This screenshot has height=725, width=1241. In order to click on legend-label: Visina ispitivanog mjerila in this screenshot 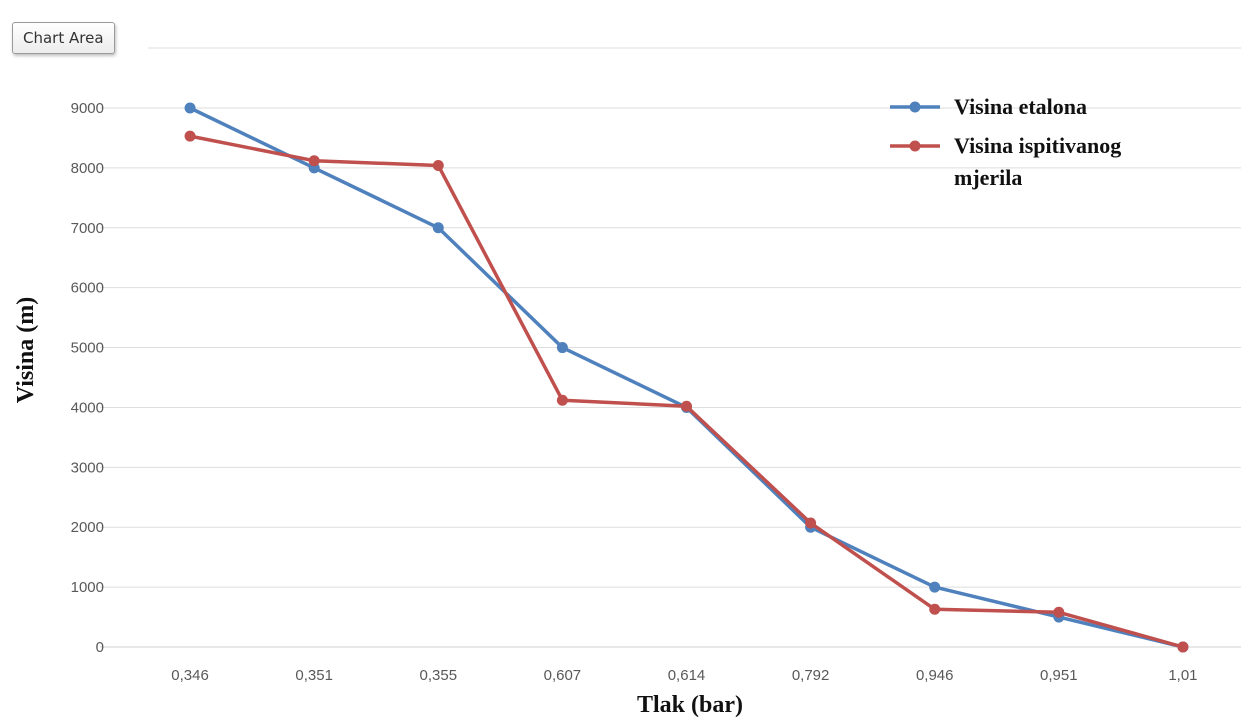, I will do `click(1037, 161)`.